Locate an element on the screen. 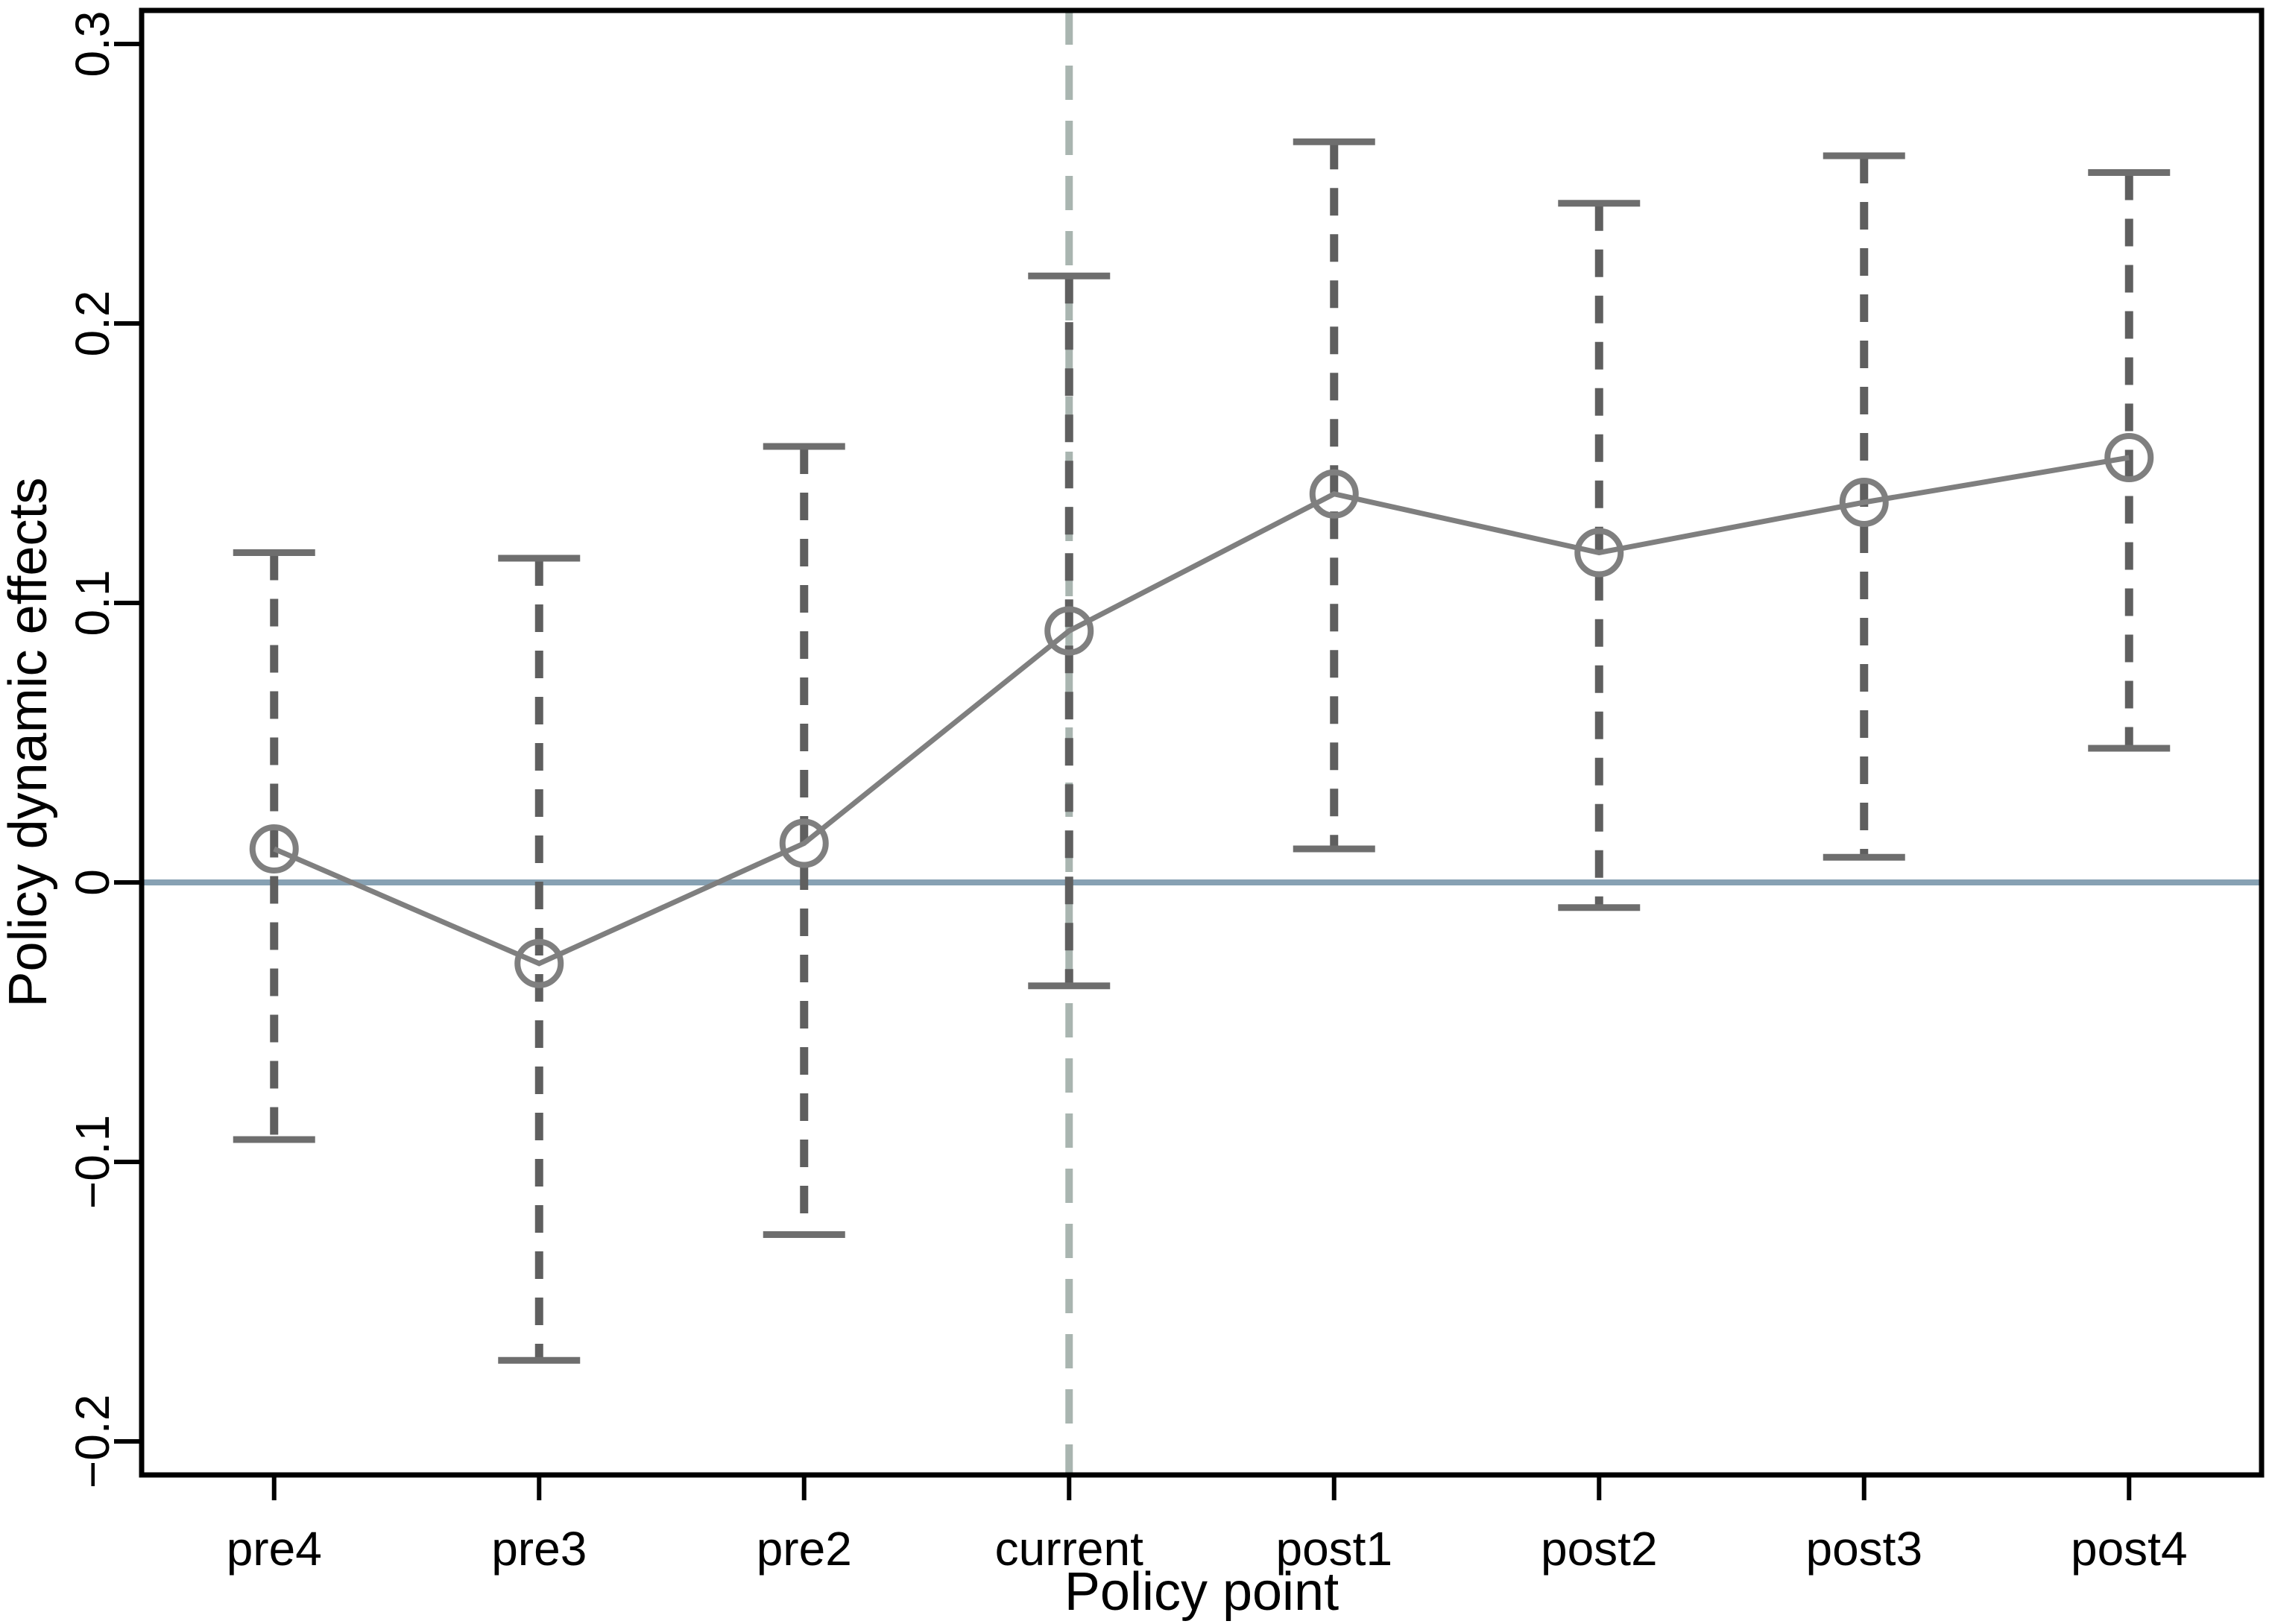  y-axis-title: Policy dynamic effects is located at coordinates (29, 743).